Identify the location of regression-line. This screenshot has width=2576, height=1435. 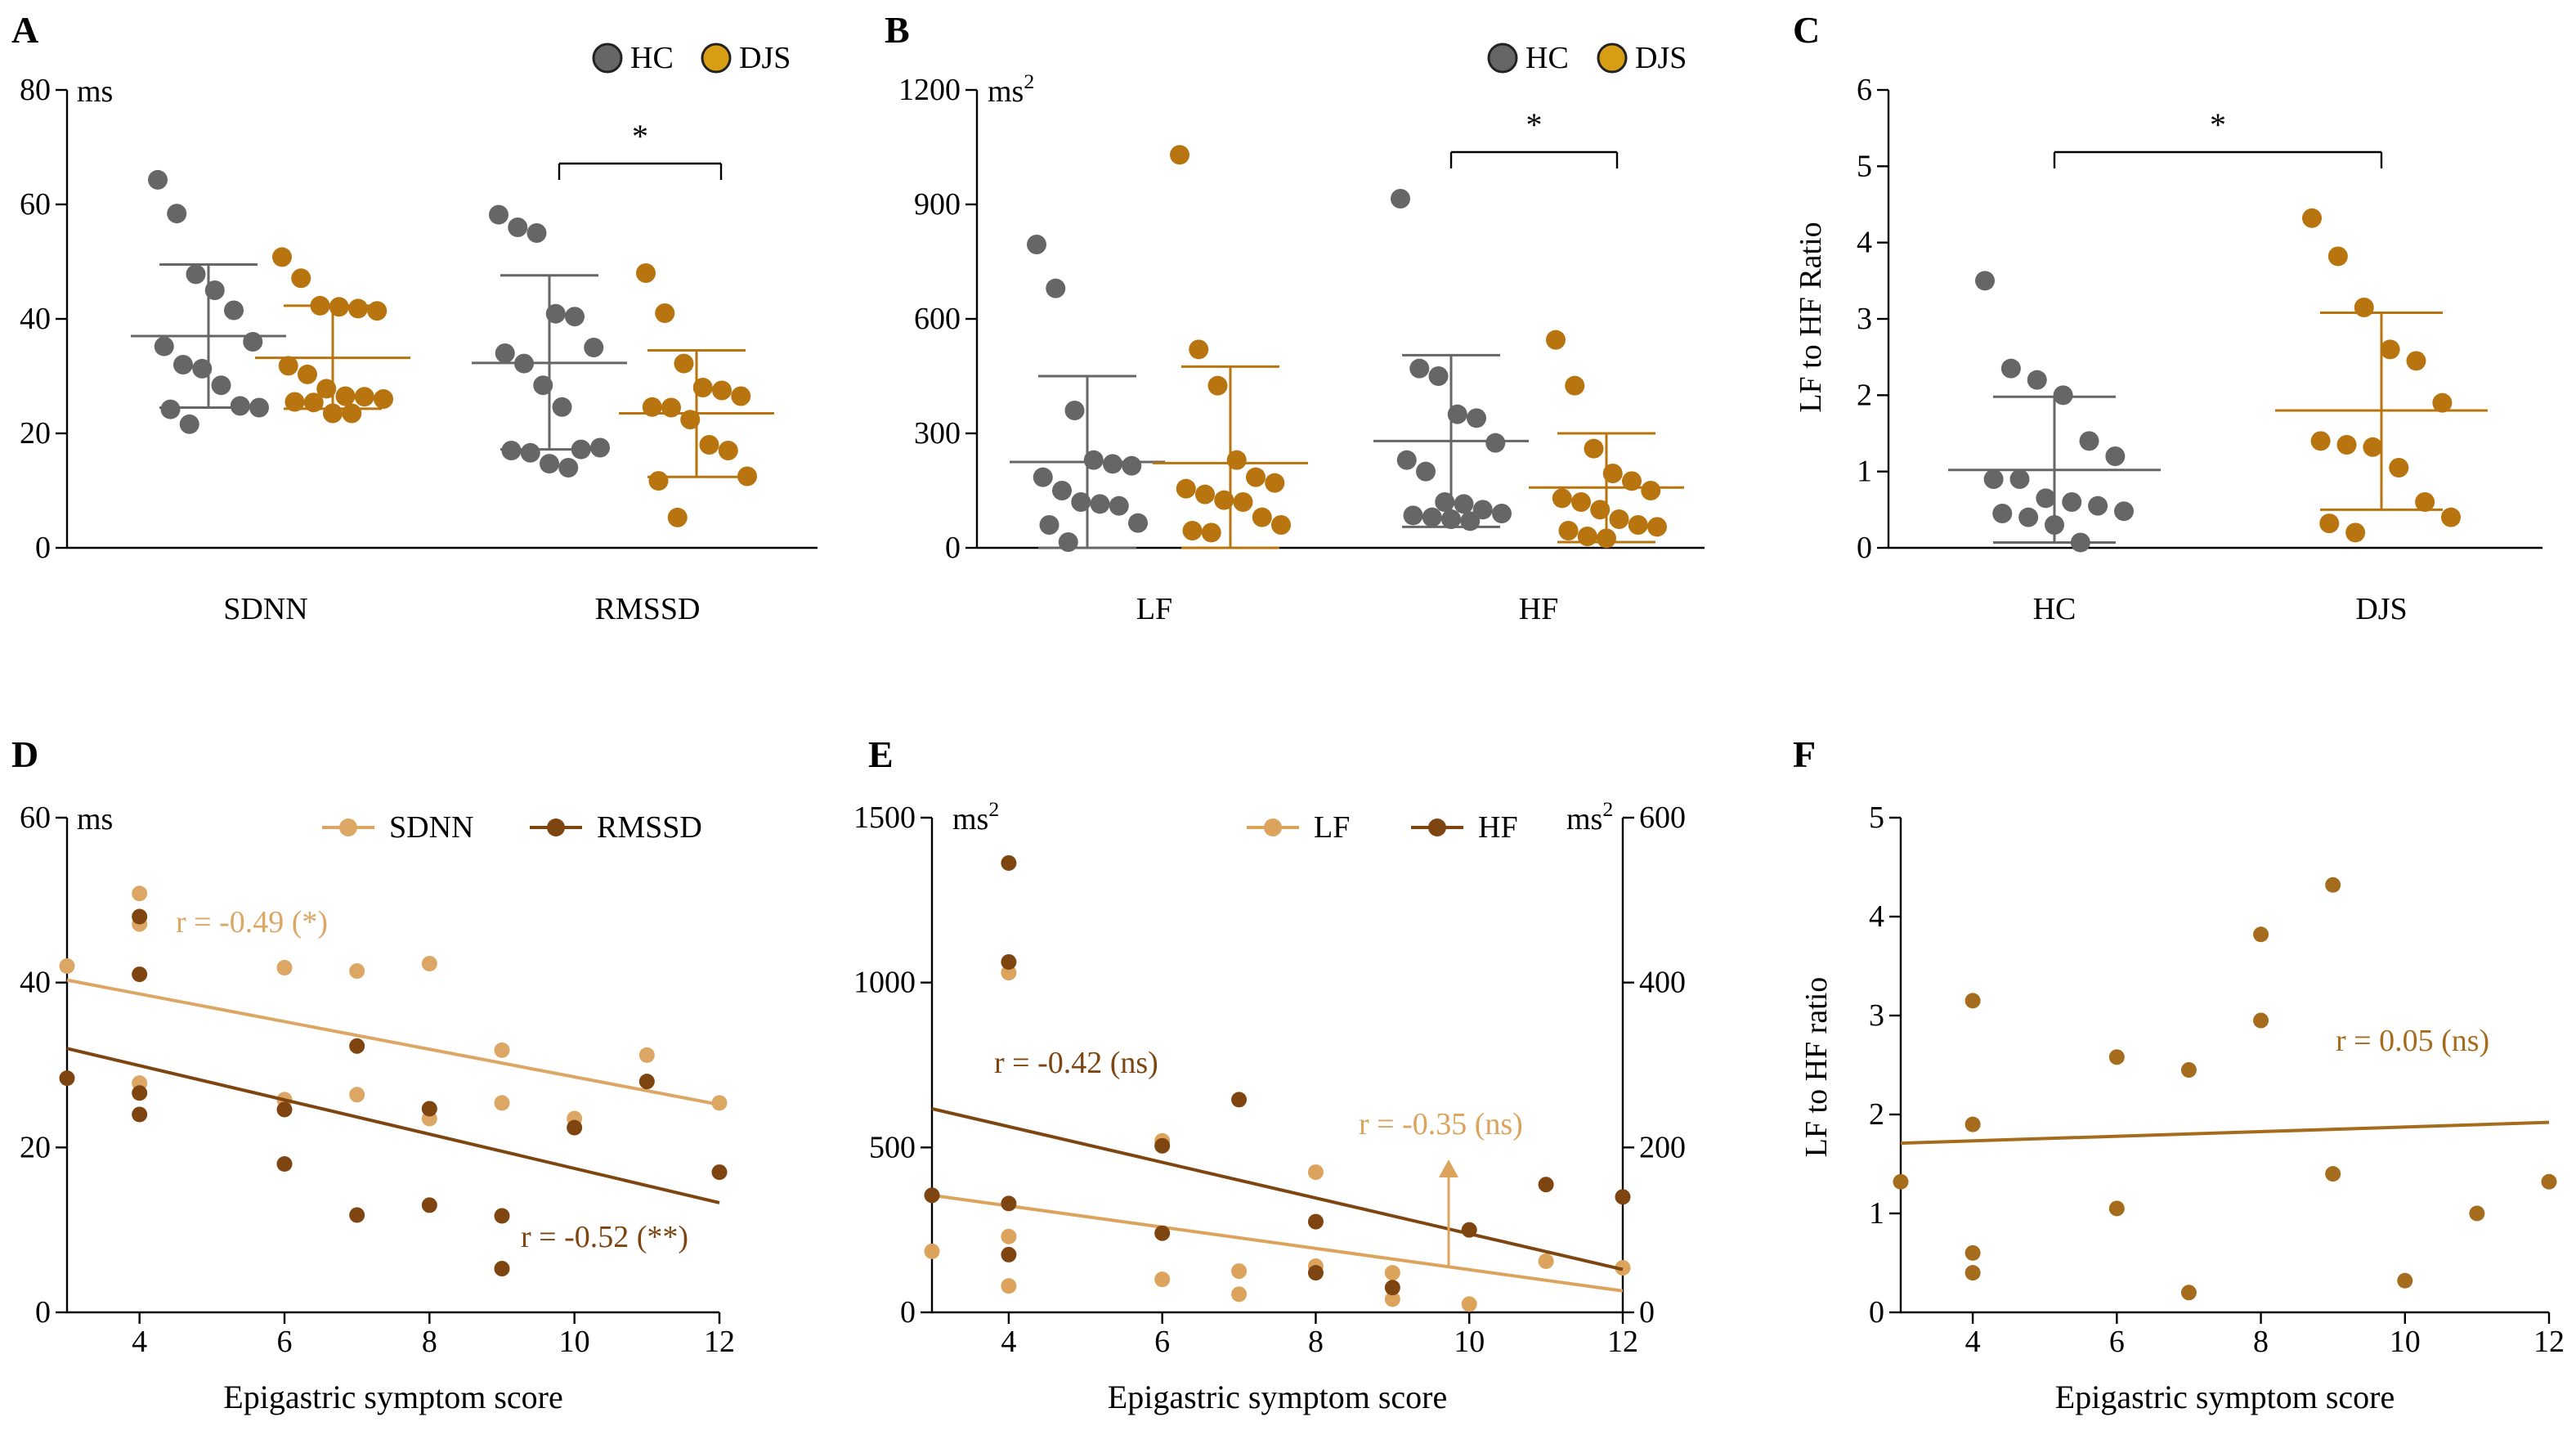
(393, 1042).